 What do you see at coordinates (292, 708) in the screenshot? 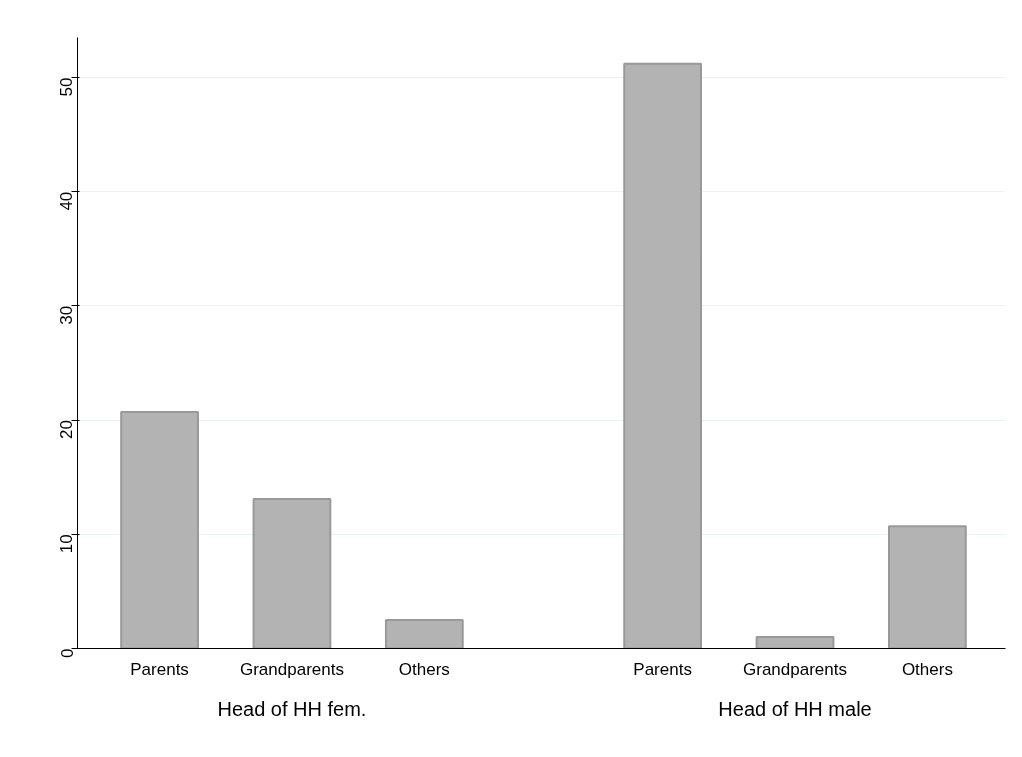
I see `text: Head of HH fem.` at bounding box center [292, 708].